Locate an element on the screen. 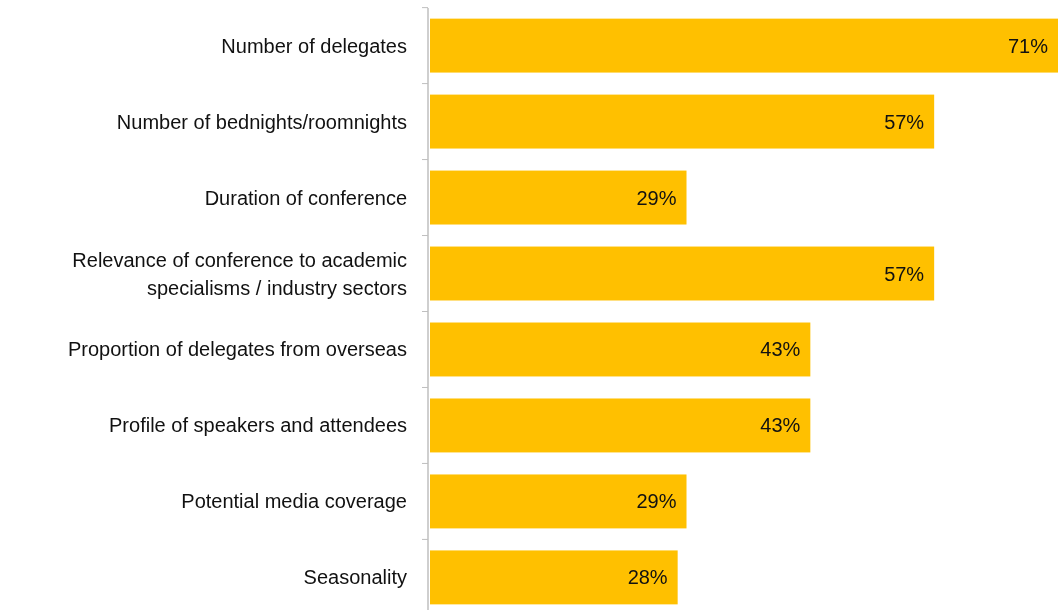 This screenshot has height=610, width=1062. y-tick-label: Seasonality is located at coordinates (355, 577).